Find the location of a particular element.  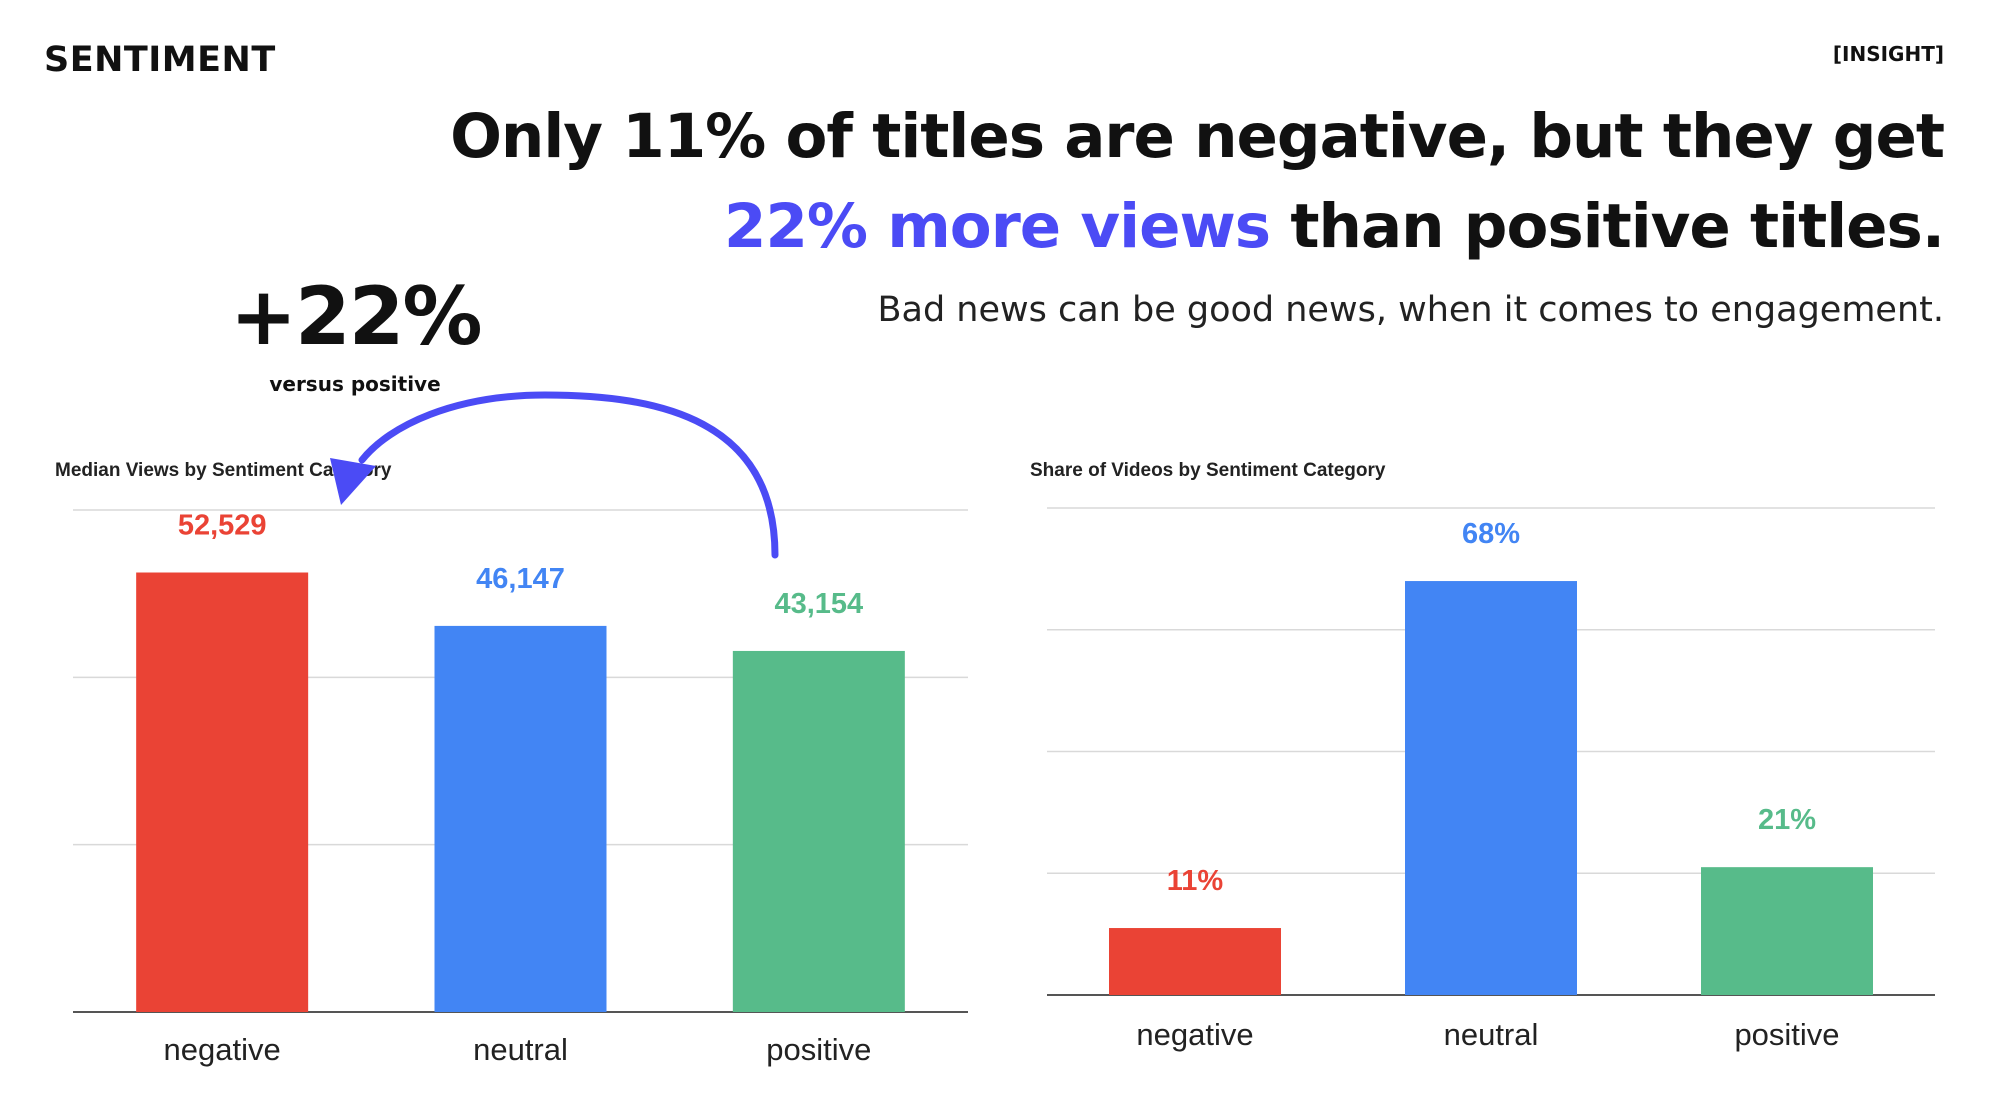

median-views-value-label-positive: 43,154 is located at coordinates (818, 604).